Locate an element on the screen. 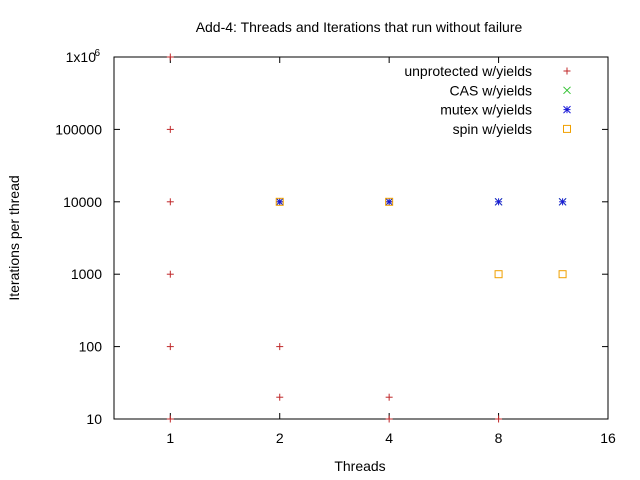 The height and width of the screenshot is (480, 640). y-axis-title: Iterations per thread is located at coordinates (14, 237).